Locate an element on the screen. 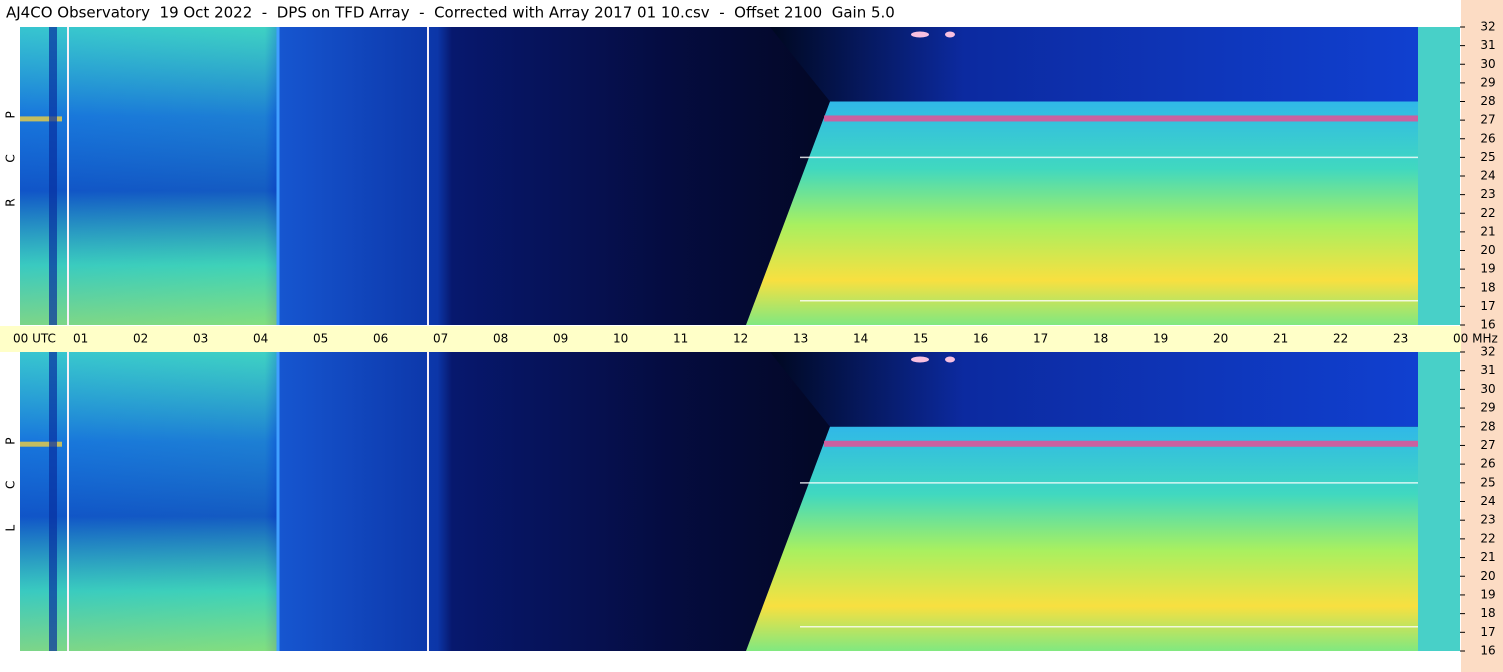 The height and width of the screenshot is (672, 1503). time-label: 15 is located at coordinates (920, 339).